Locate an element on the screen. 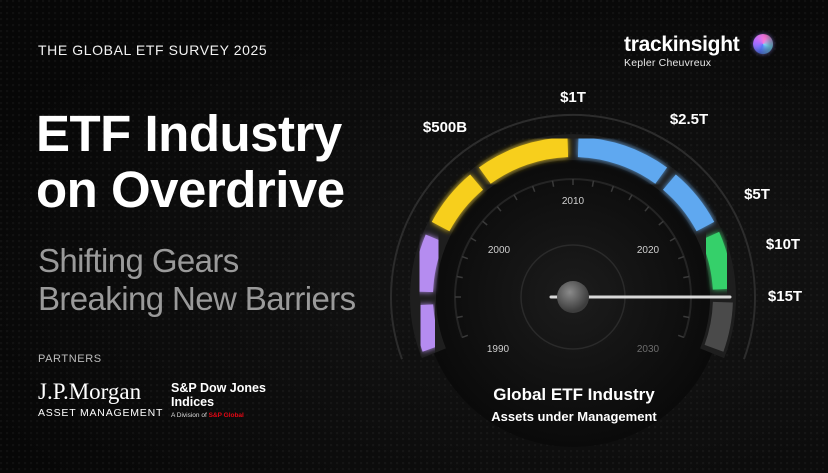 This screenshot has width=828, height=473. subtitle: Shifting Gears Breaking New Barriers is located at coordinates (197, 280).